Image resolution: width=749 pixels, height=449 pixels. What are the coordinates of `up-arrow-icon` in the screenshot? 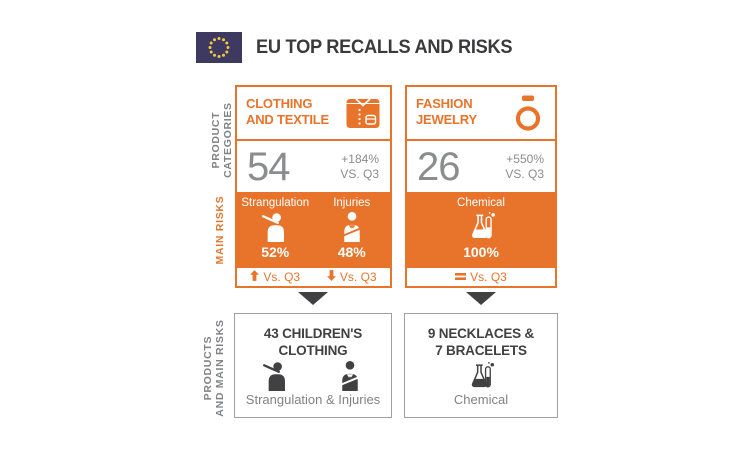 It's located at (255, 277).